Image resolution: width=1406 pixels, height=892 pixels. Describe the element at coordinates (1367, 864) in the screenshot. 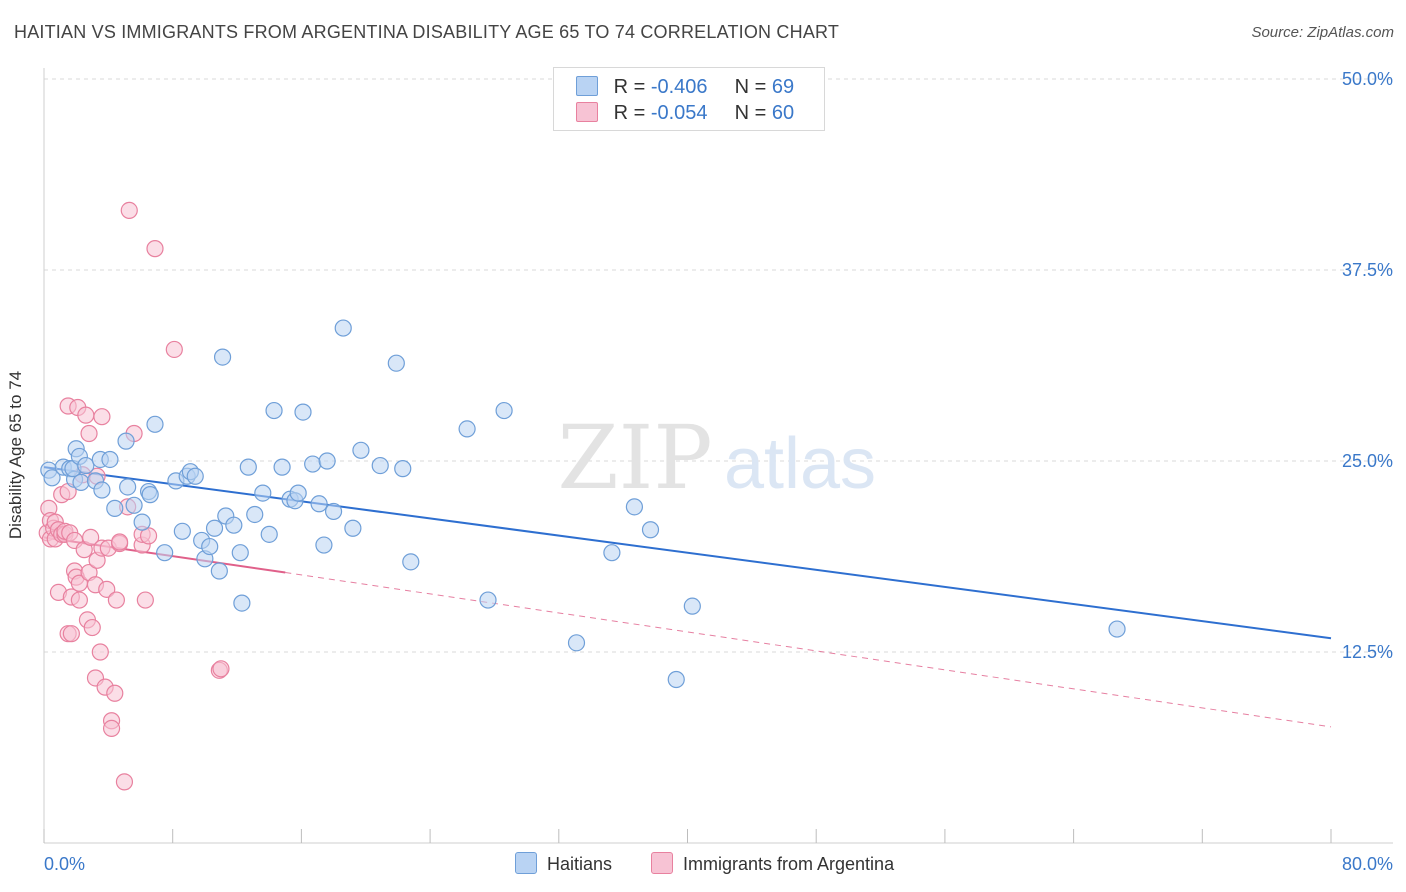

I see `x-tick-label-max: 80.0%` at that location.